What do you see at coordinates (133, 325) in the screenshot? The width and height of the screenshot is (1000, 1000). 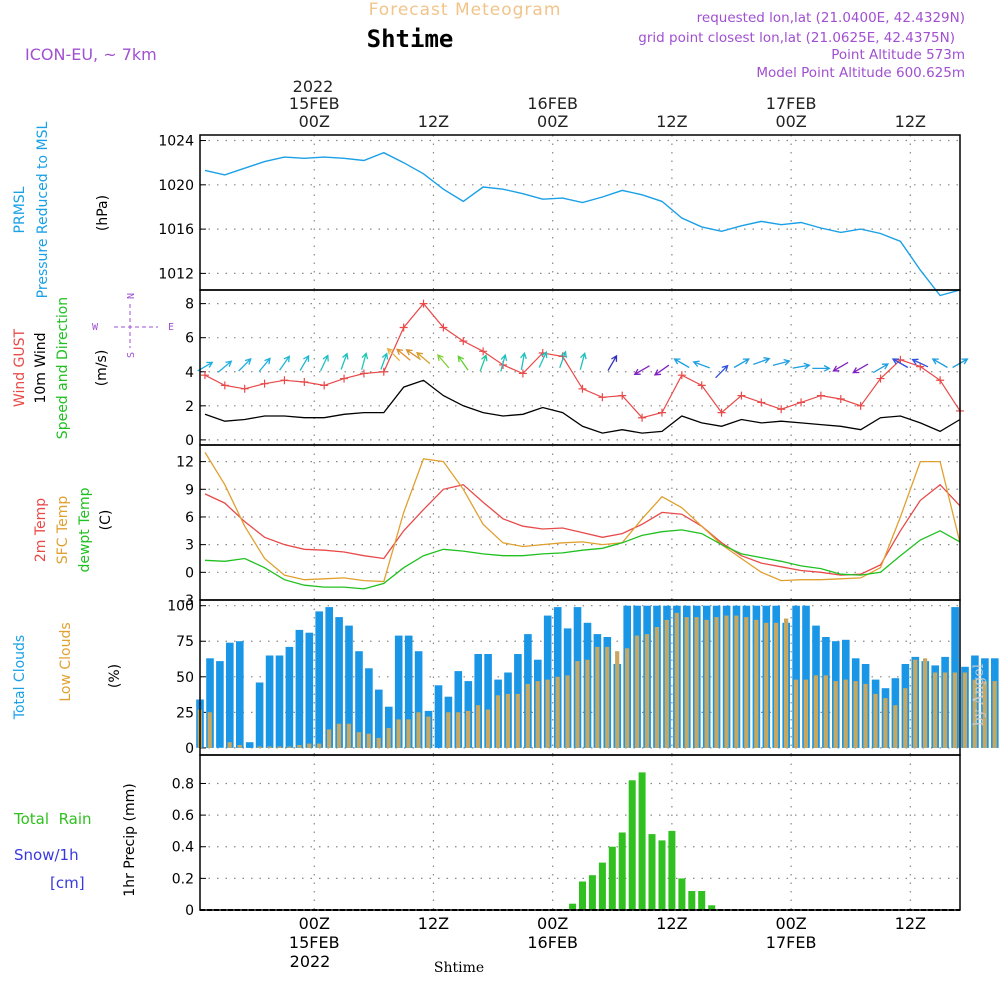 I see `compass-rose: N S W E` at bounding box center [133, 325].